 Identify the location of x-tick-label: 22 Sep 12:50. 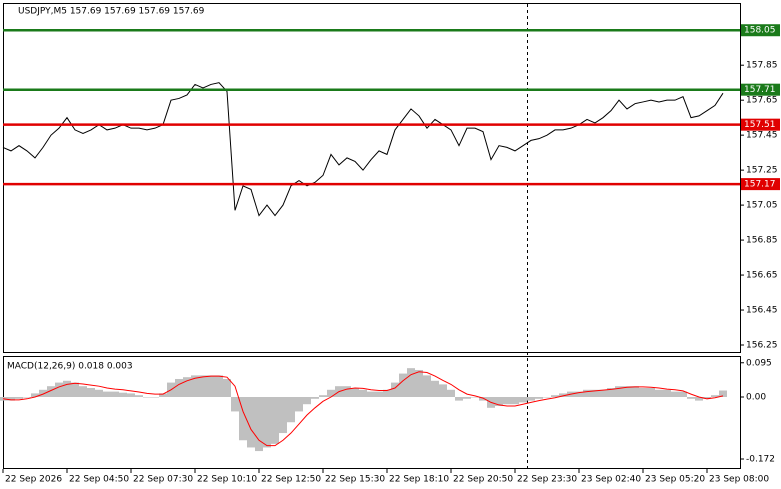
(291, 480).